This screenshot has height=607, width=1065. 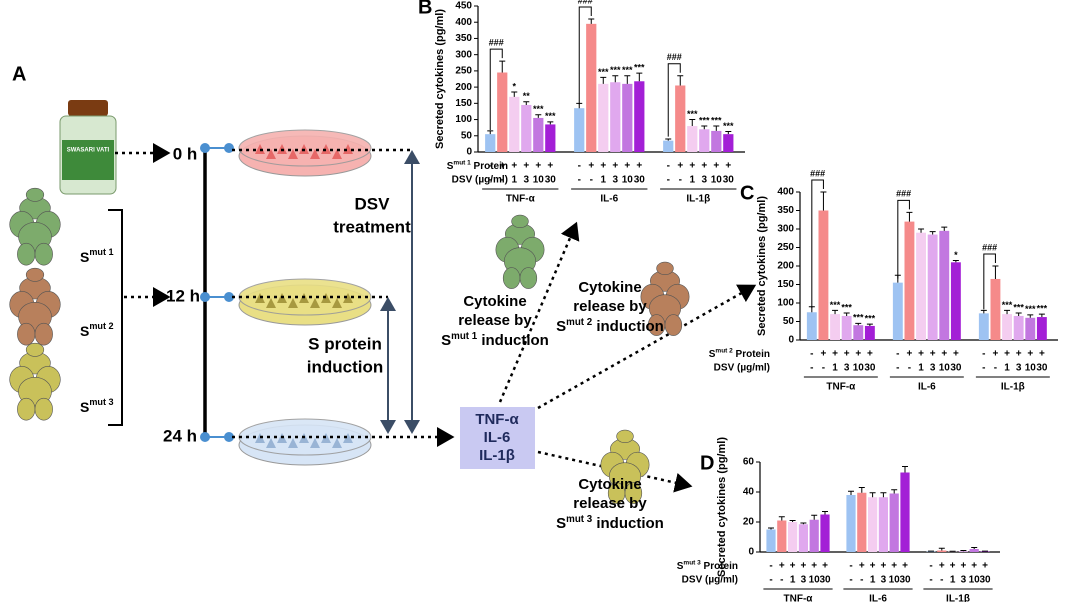 I want to click on variant-label: Smut 1, so click(x=97, y=256).